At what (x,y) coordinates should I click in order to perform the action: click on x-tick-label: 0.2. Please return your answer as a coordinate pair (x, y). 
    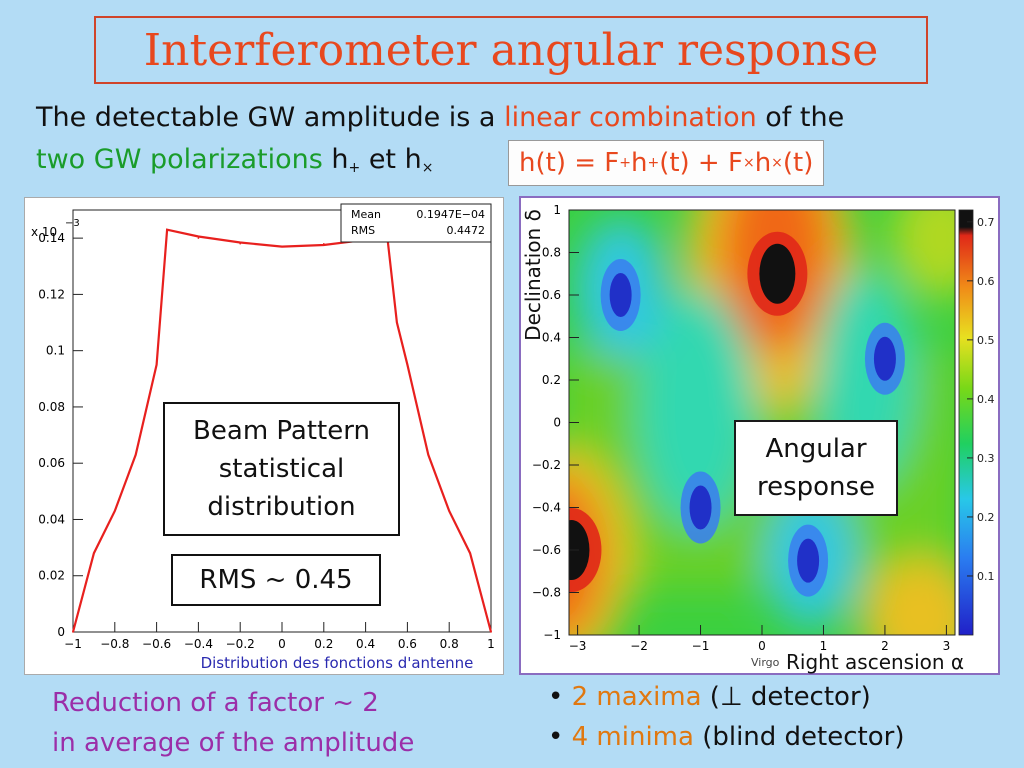
    Looking at the image, I should click on (323, 644).